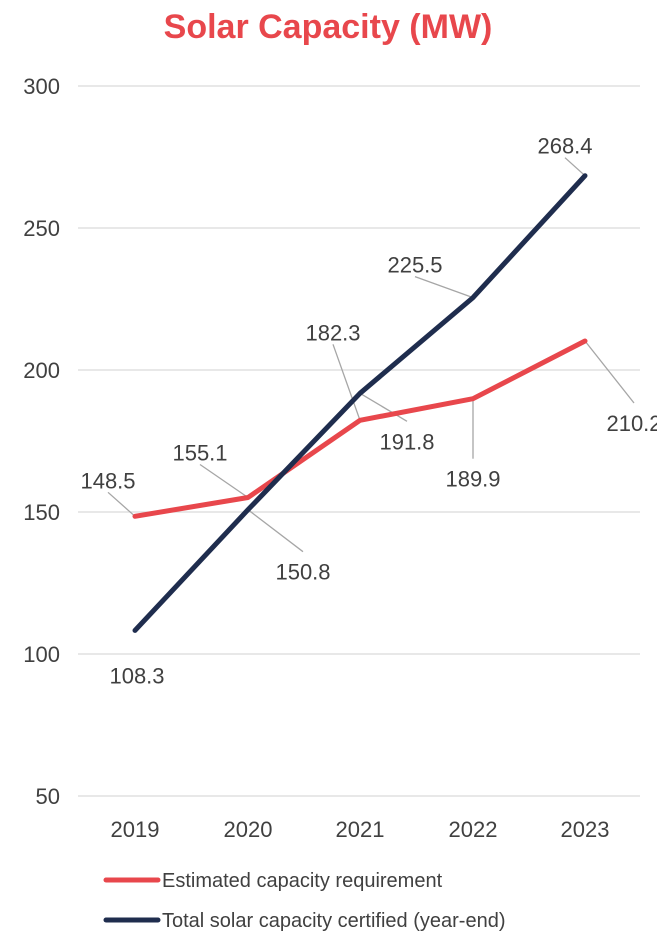 Image resolution: width=657 pixels, height=937 pixels. What do you see at coordinates (41, 86) in the screenshot?
I see `y-tick-label: 300` at bounding box center [41, 86].